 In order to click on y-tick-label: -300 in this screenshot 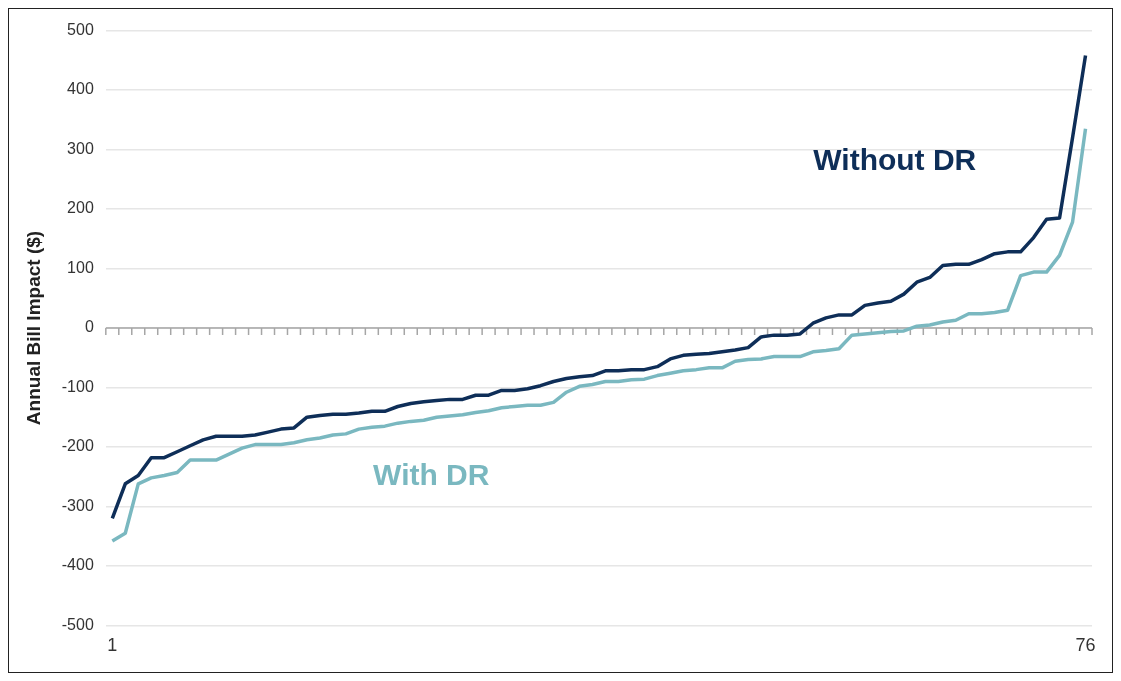, I will do `click(77, 505)`.